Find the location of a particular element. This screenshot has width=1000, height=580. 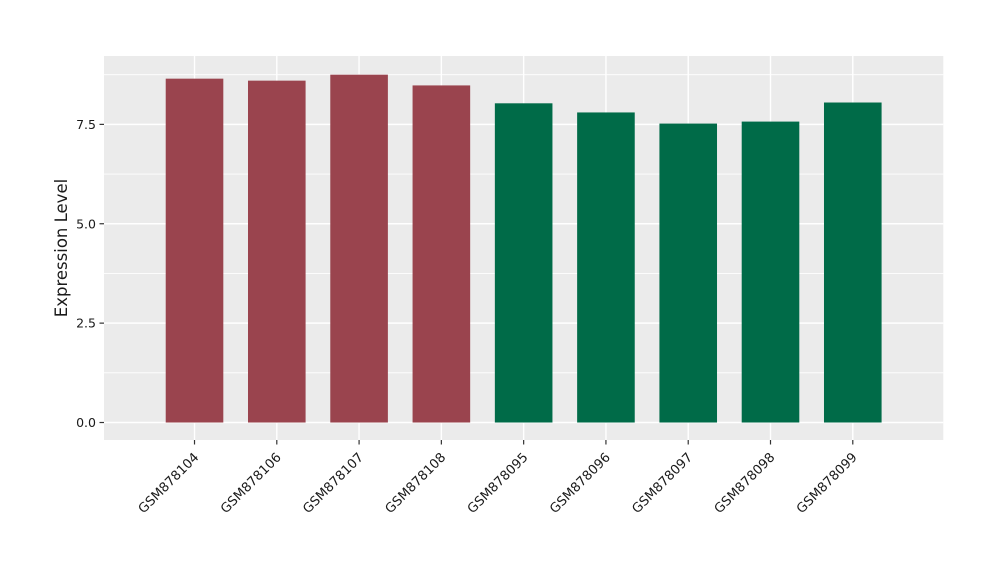

bar-GSM878096 is located at coordinates (606, 267).